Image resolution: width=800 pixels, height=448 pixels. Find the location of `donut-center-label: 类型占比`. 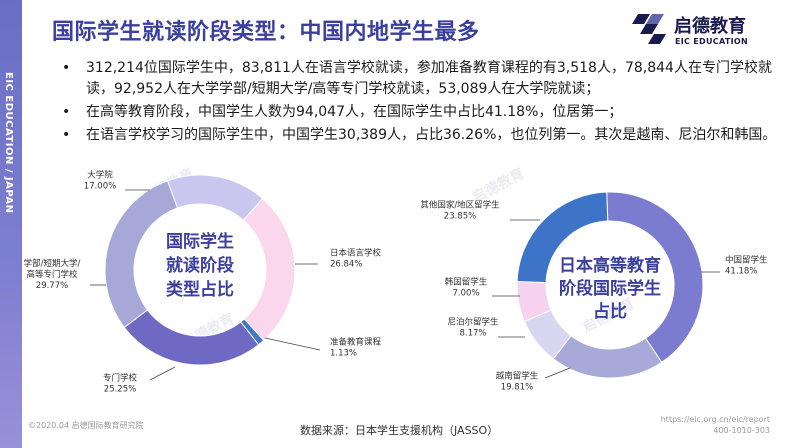

donut-center-label: 类型占比 is located at coordinates (200, 289).